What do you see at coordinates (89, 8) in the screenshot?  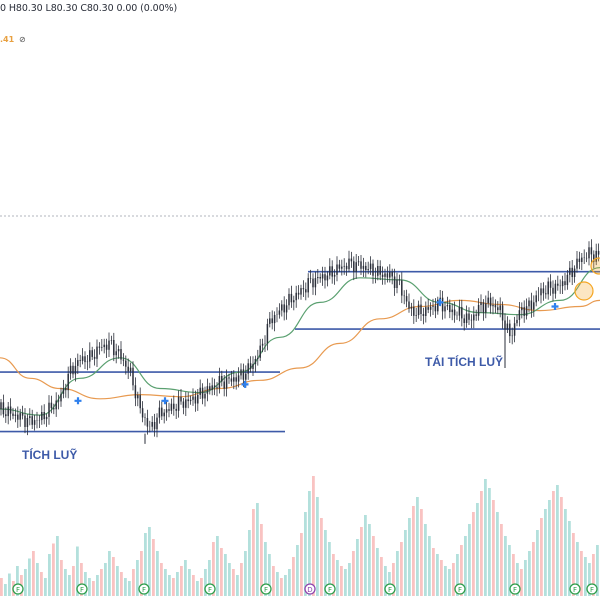 I see `ohlc-legend: 0 H80.30 L80.30 C80.30 0.00 (0.00%)` at bounding box center [89, 8].